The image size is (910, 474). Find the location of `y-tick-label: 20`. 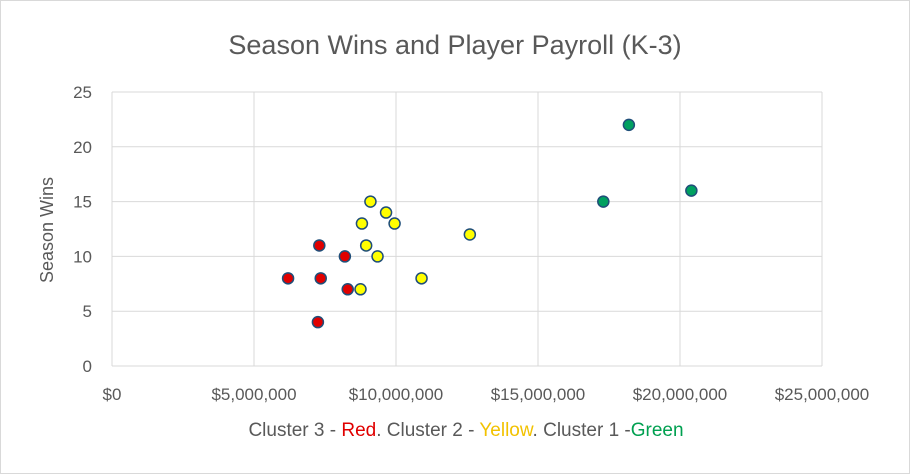

y-tick-label: 20 is located at coordinates (82, 147).